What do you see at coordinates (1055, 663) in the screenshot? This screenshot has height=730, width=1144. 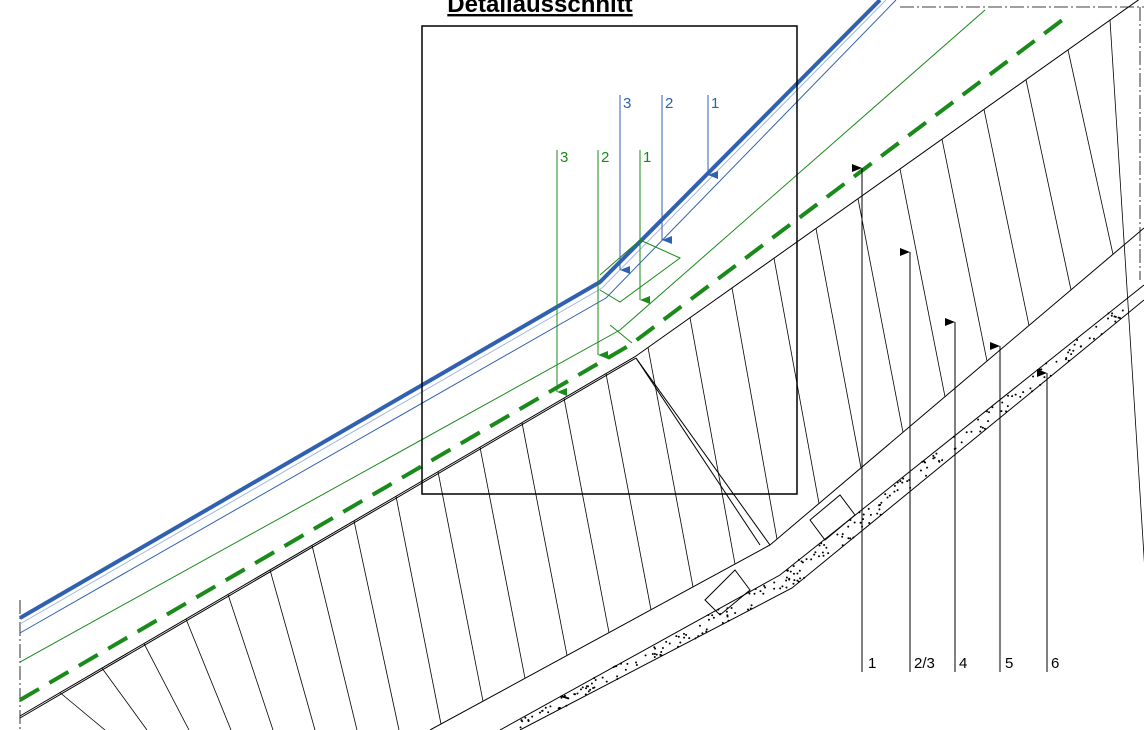 I see `layer-label: 6` at bounding box center [1055, 663].